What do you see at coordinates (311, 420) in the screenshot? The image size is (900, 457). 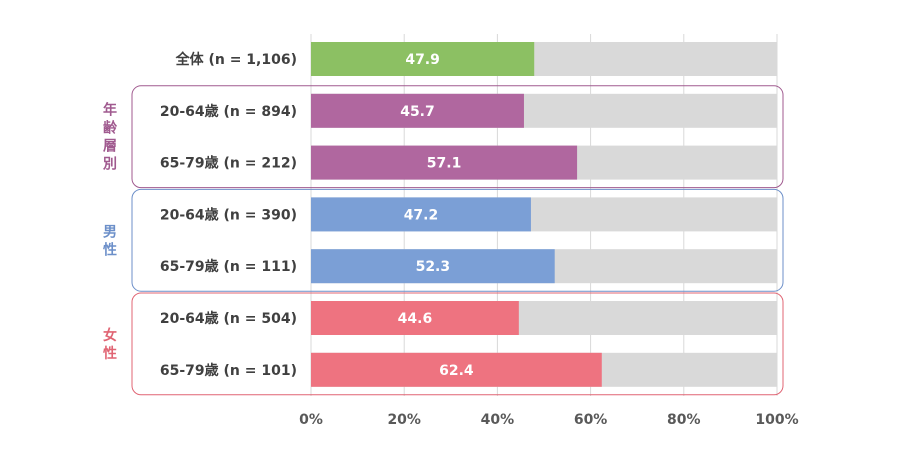 I see `x-tick-label: 0%` at bounding box center [311, 420].